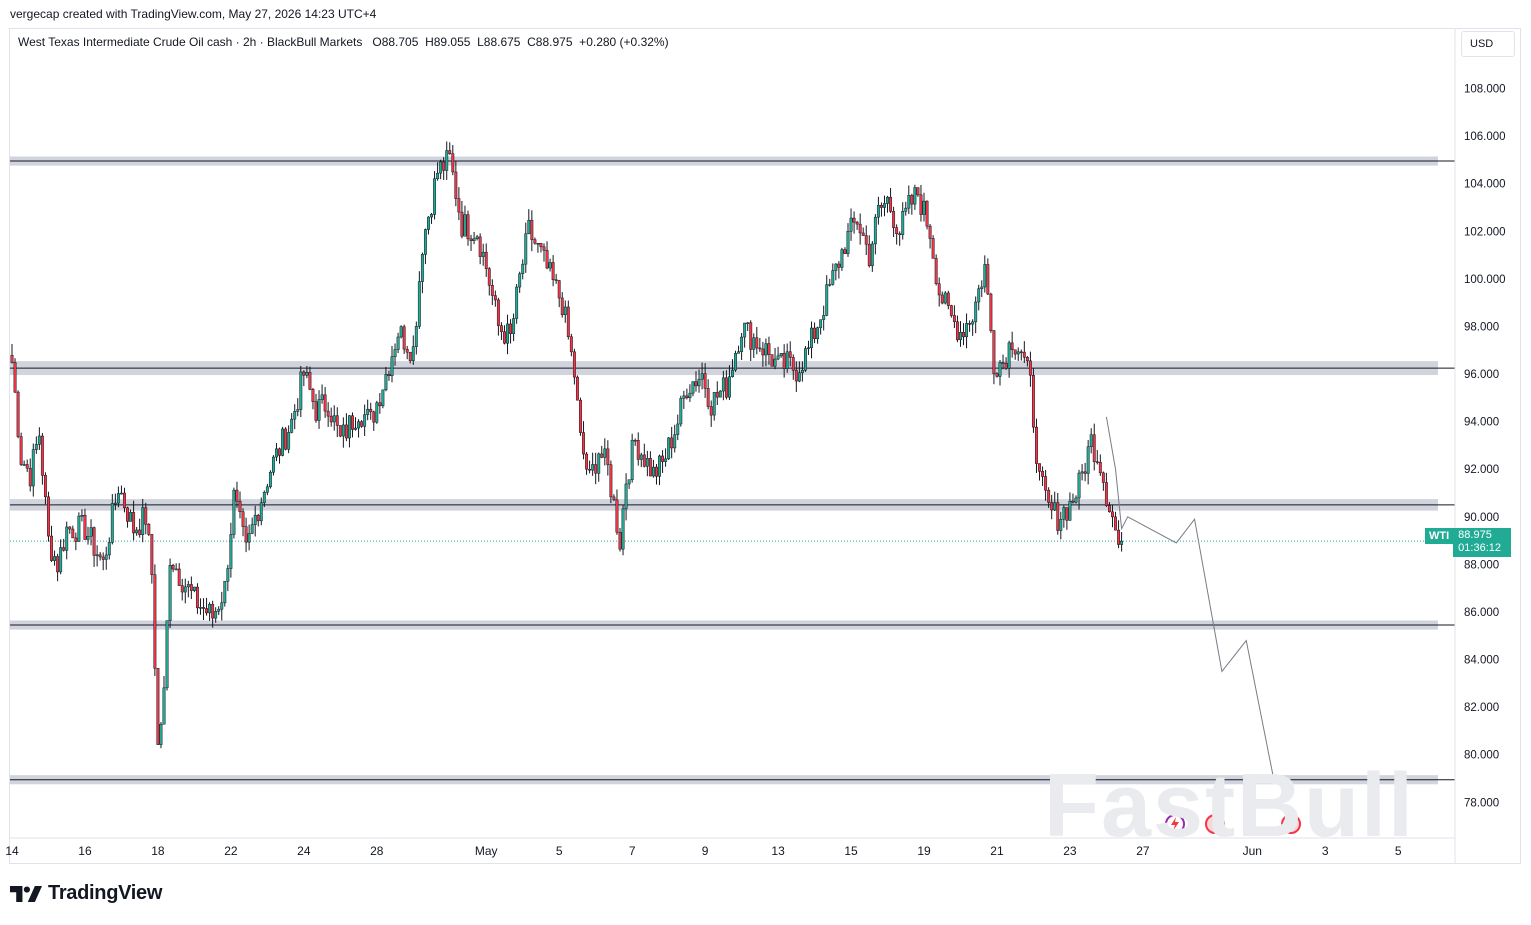 This screenshot has height=925, width=1531. I want to click on tradingview-logo-icon, so click(26, 893).